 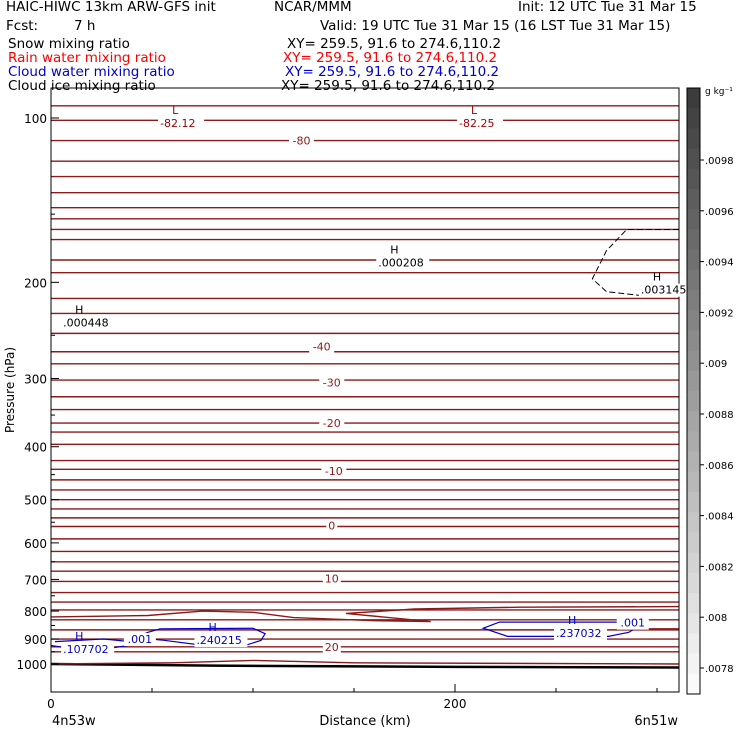 What do you see at coordinates (87, 58) in the screenshot?
I see `legend-rain-name: Rain water mixing ratio` at bounding box center [87, 58].